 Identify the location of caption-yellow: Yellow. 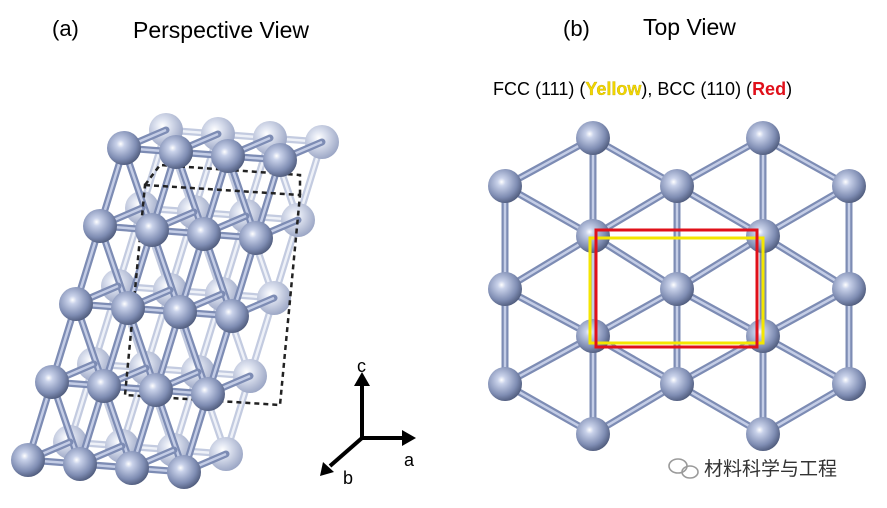
(613, 89).